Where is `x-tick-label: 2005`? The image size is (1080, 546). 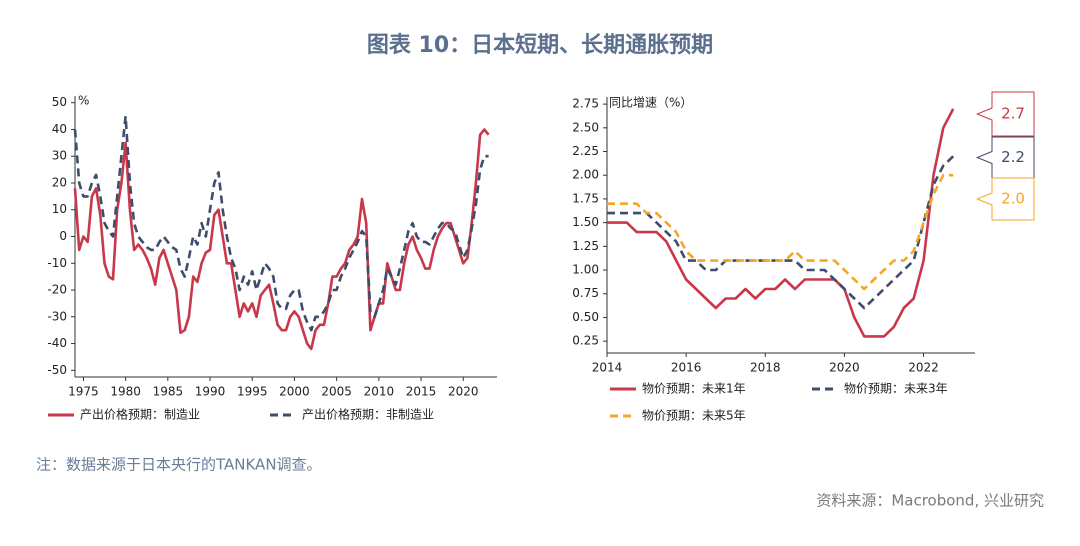
x-tick-label: 2005 is located at coordinates (336, 392).